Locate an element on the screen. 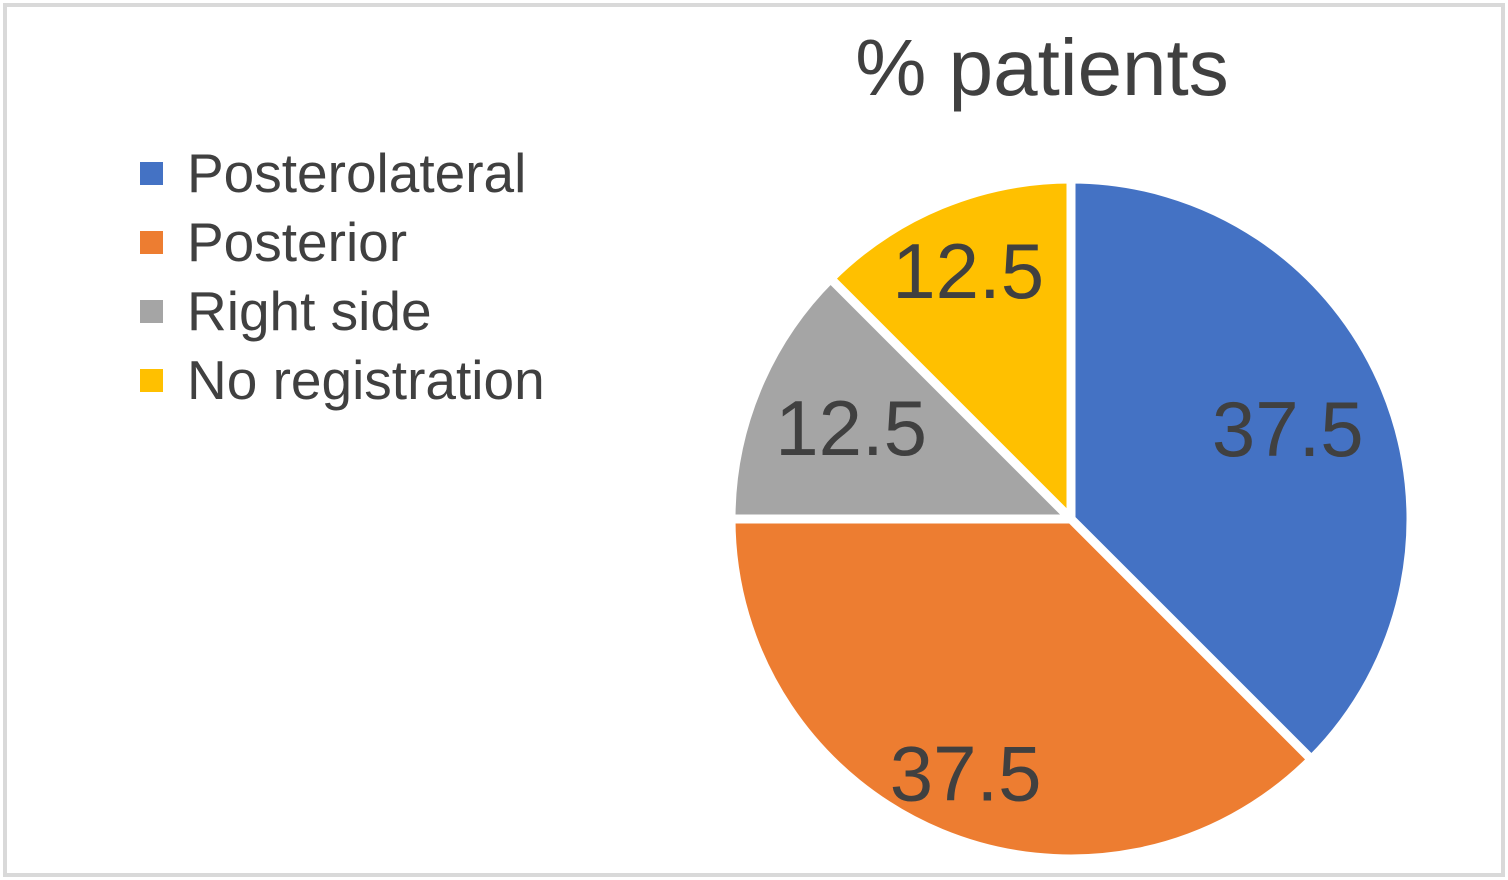  legend-swatch-right-side is located at coordinates (151, 311).